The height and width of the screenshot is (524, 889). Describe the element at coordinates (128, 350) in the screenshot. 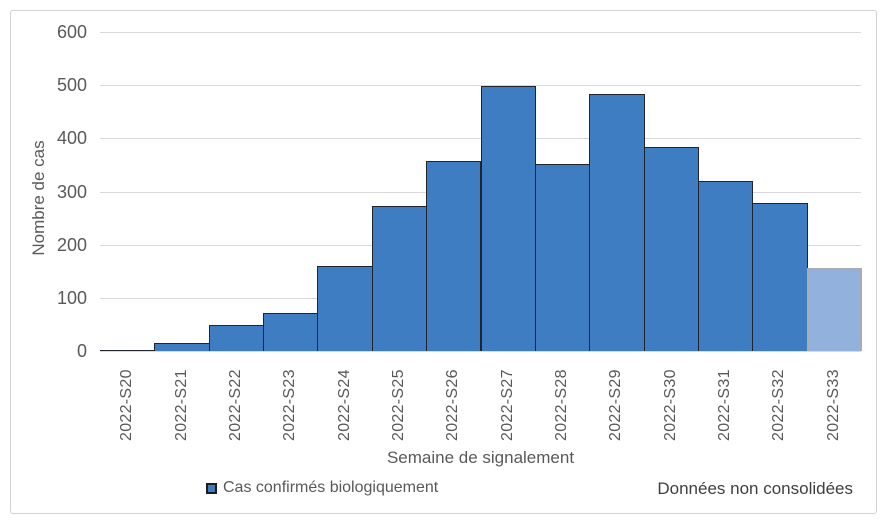

I see `bar-2022-S20` at that location.